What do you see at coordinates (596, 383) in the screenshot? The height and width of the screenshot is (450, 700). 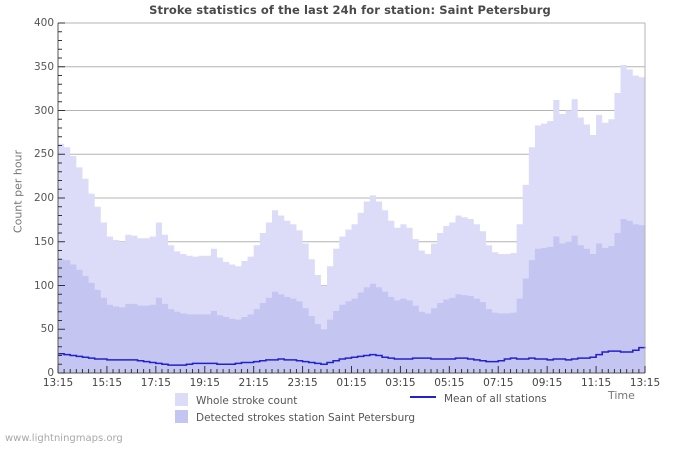 I see `x-tick-label: 11:15` at bounding box center [596, 383].